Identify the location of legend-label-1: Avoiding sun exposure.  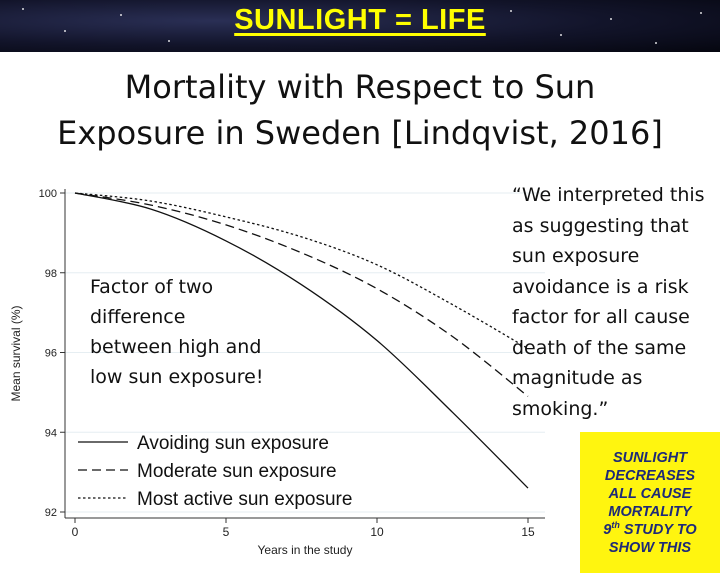
(233, 443).